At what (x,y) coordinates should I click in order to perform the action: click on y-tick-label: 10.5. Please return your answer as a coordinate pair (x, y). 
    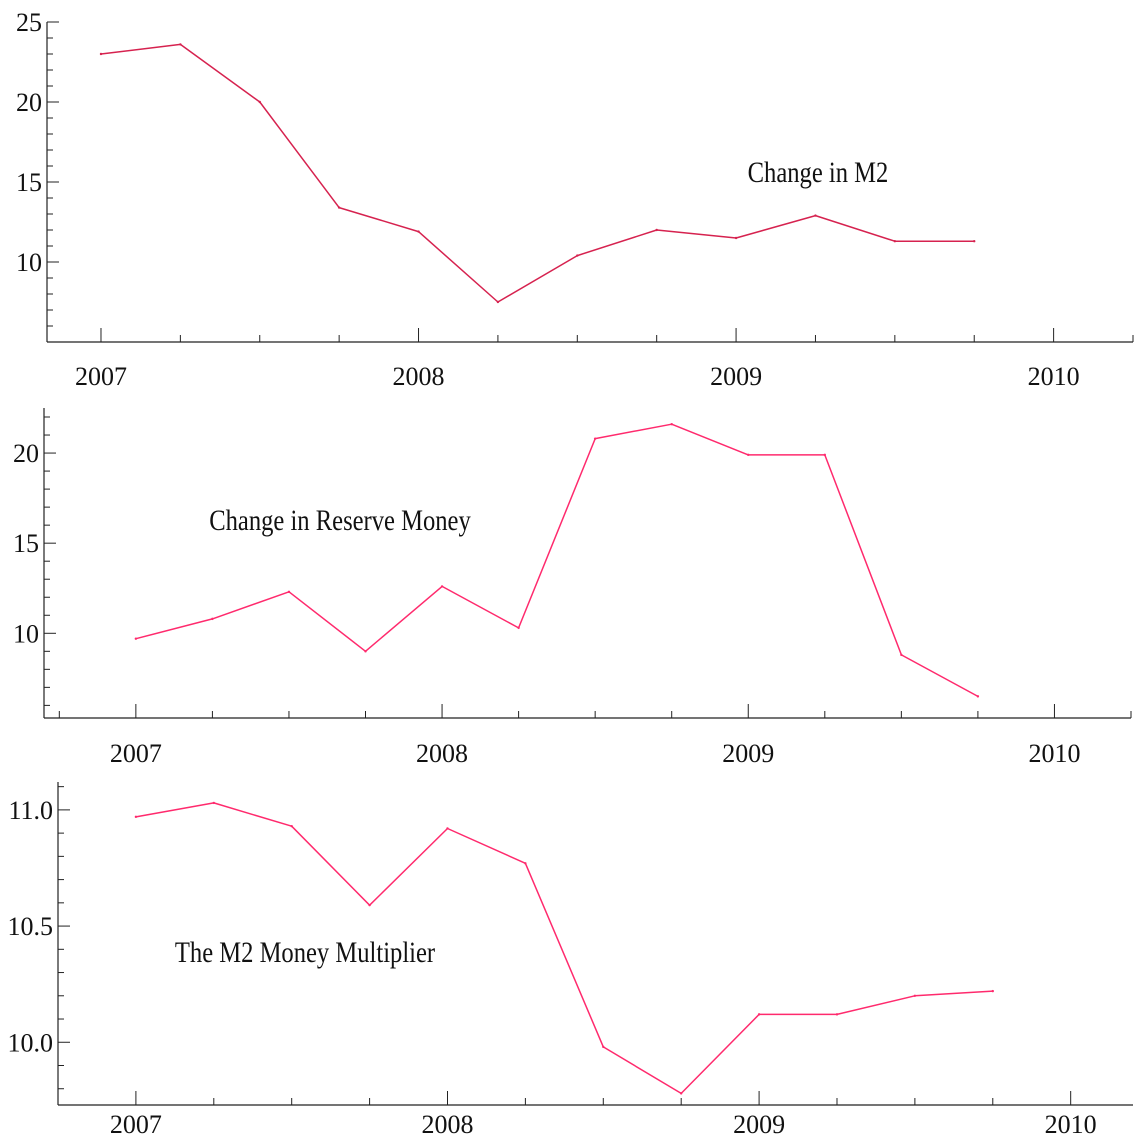
    Looking at the image, I should click on (31, 926).